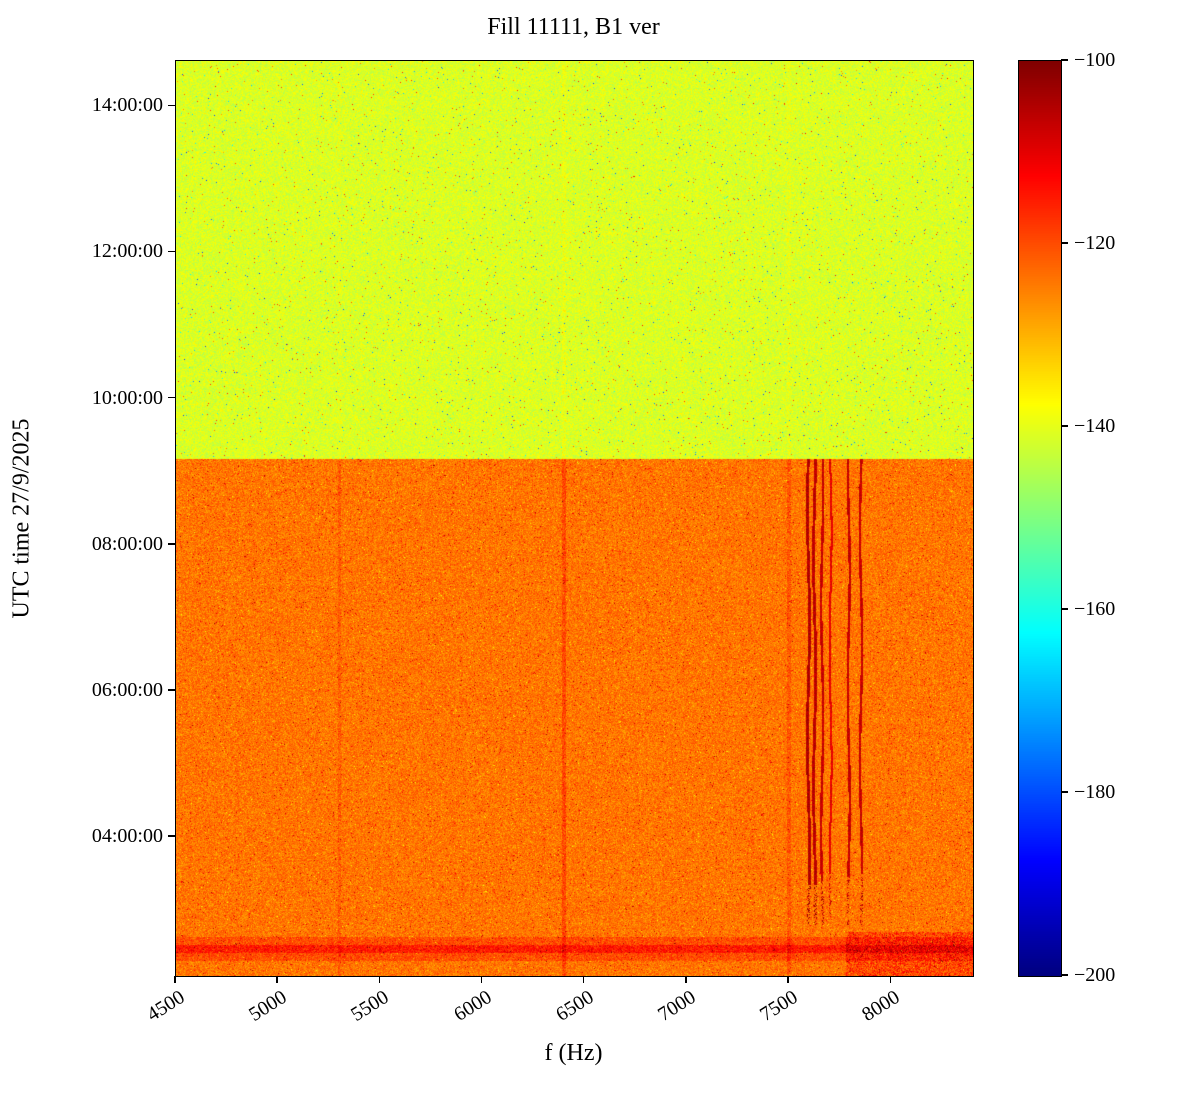  Describe the element at coordinates (1095, 426) in the screenshot. I see `colorbar-tick-label: −140` at that location.